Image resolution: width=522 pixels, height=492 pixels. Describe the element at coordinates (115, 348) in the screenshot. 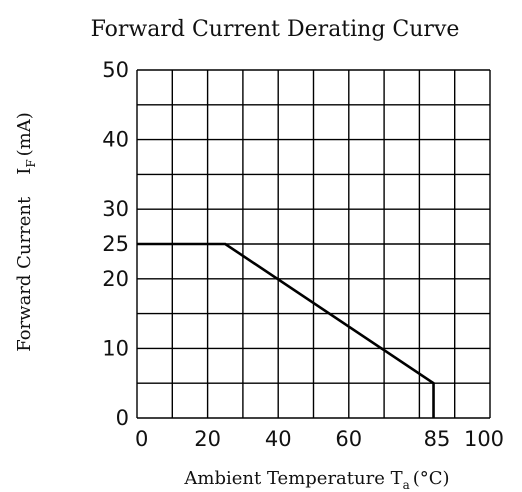

I see `y-tick-label-10: 10` at that location.